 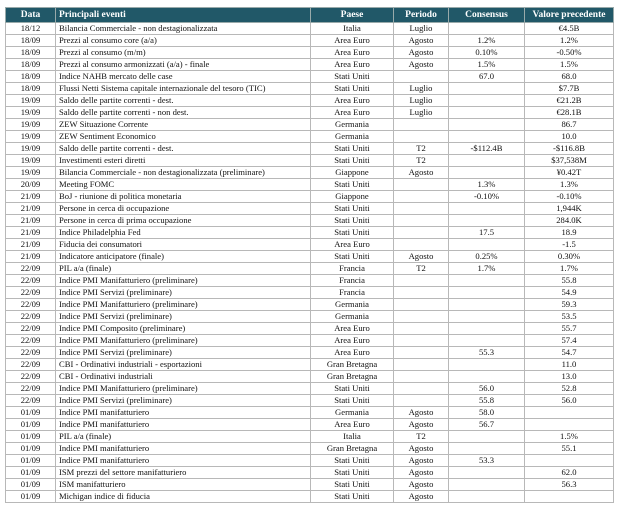 I want to click on table-cell: PIL a/a (finale), so click(x=183, y=436).